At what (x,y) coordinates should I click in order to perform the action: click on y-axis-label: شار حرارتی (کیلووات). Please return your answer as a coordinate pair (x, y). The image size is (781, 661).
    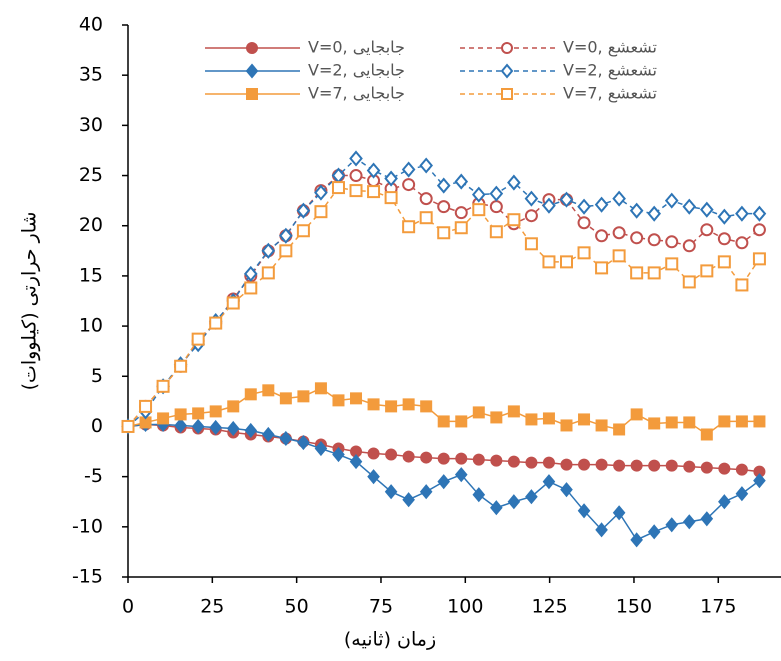
    Looking at the image, I should click on (30, 301).